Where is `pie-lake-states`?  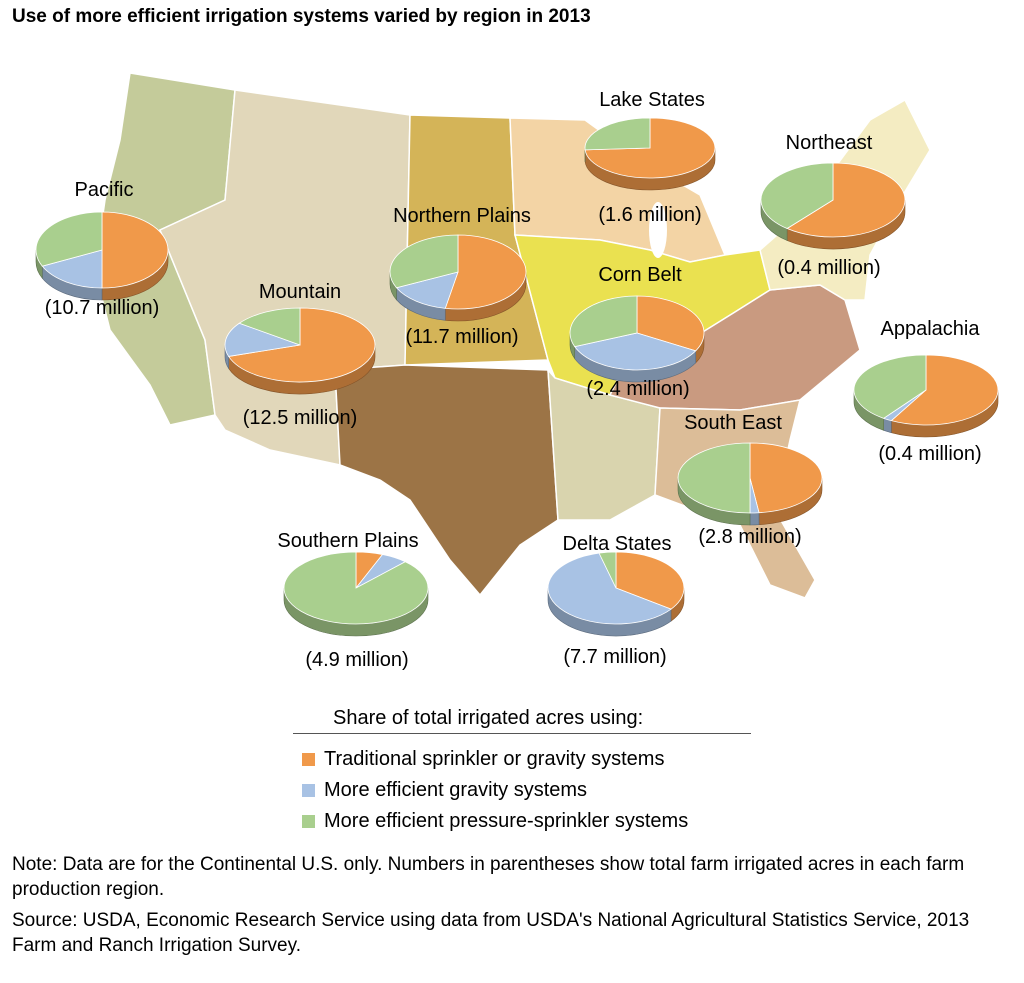 pie-lake-states is located at coordinates (650, 154).